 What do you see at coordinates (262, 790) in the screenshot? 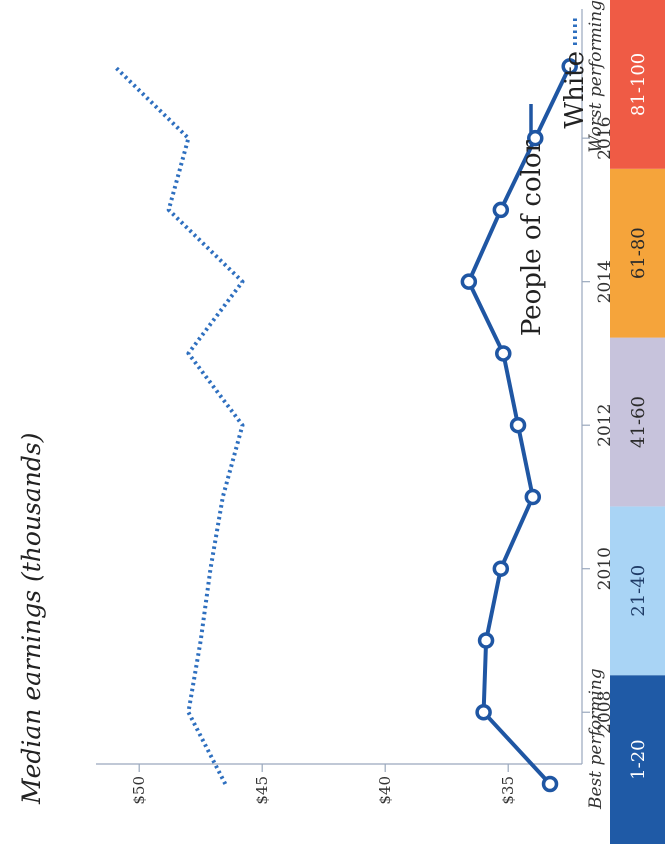
I see `y-tick-label: $45` at bounding box center [262, 790].